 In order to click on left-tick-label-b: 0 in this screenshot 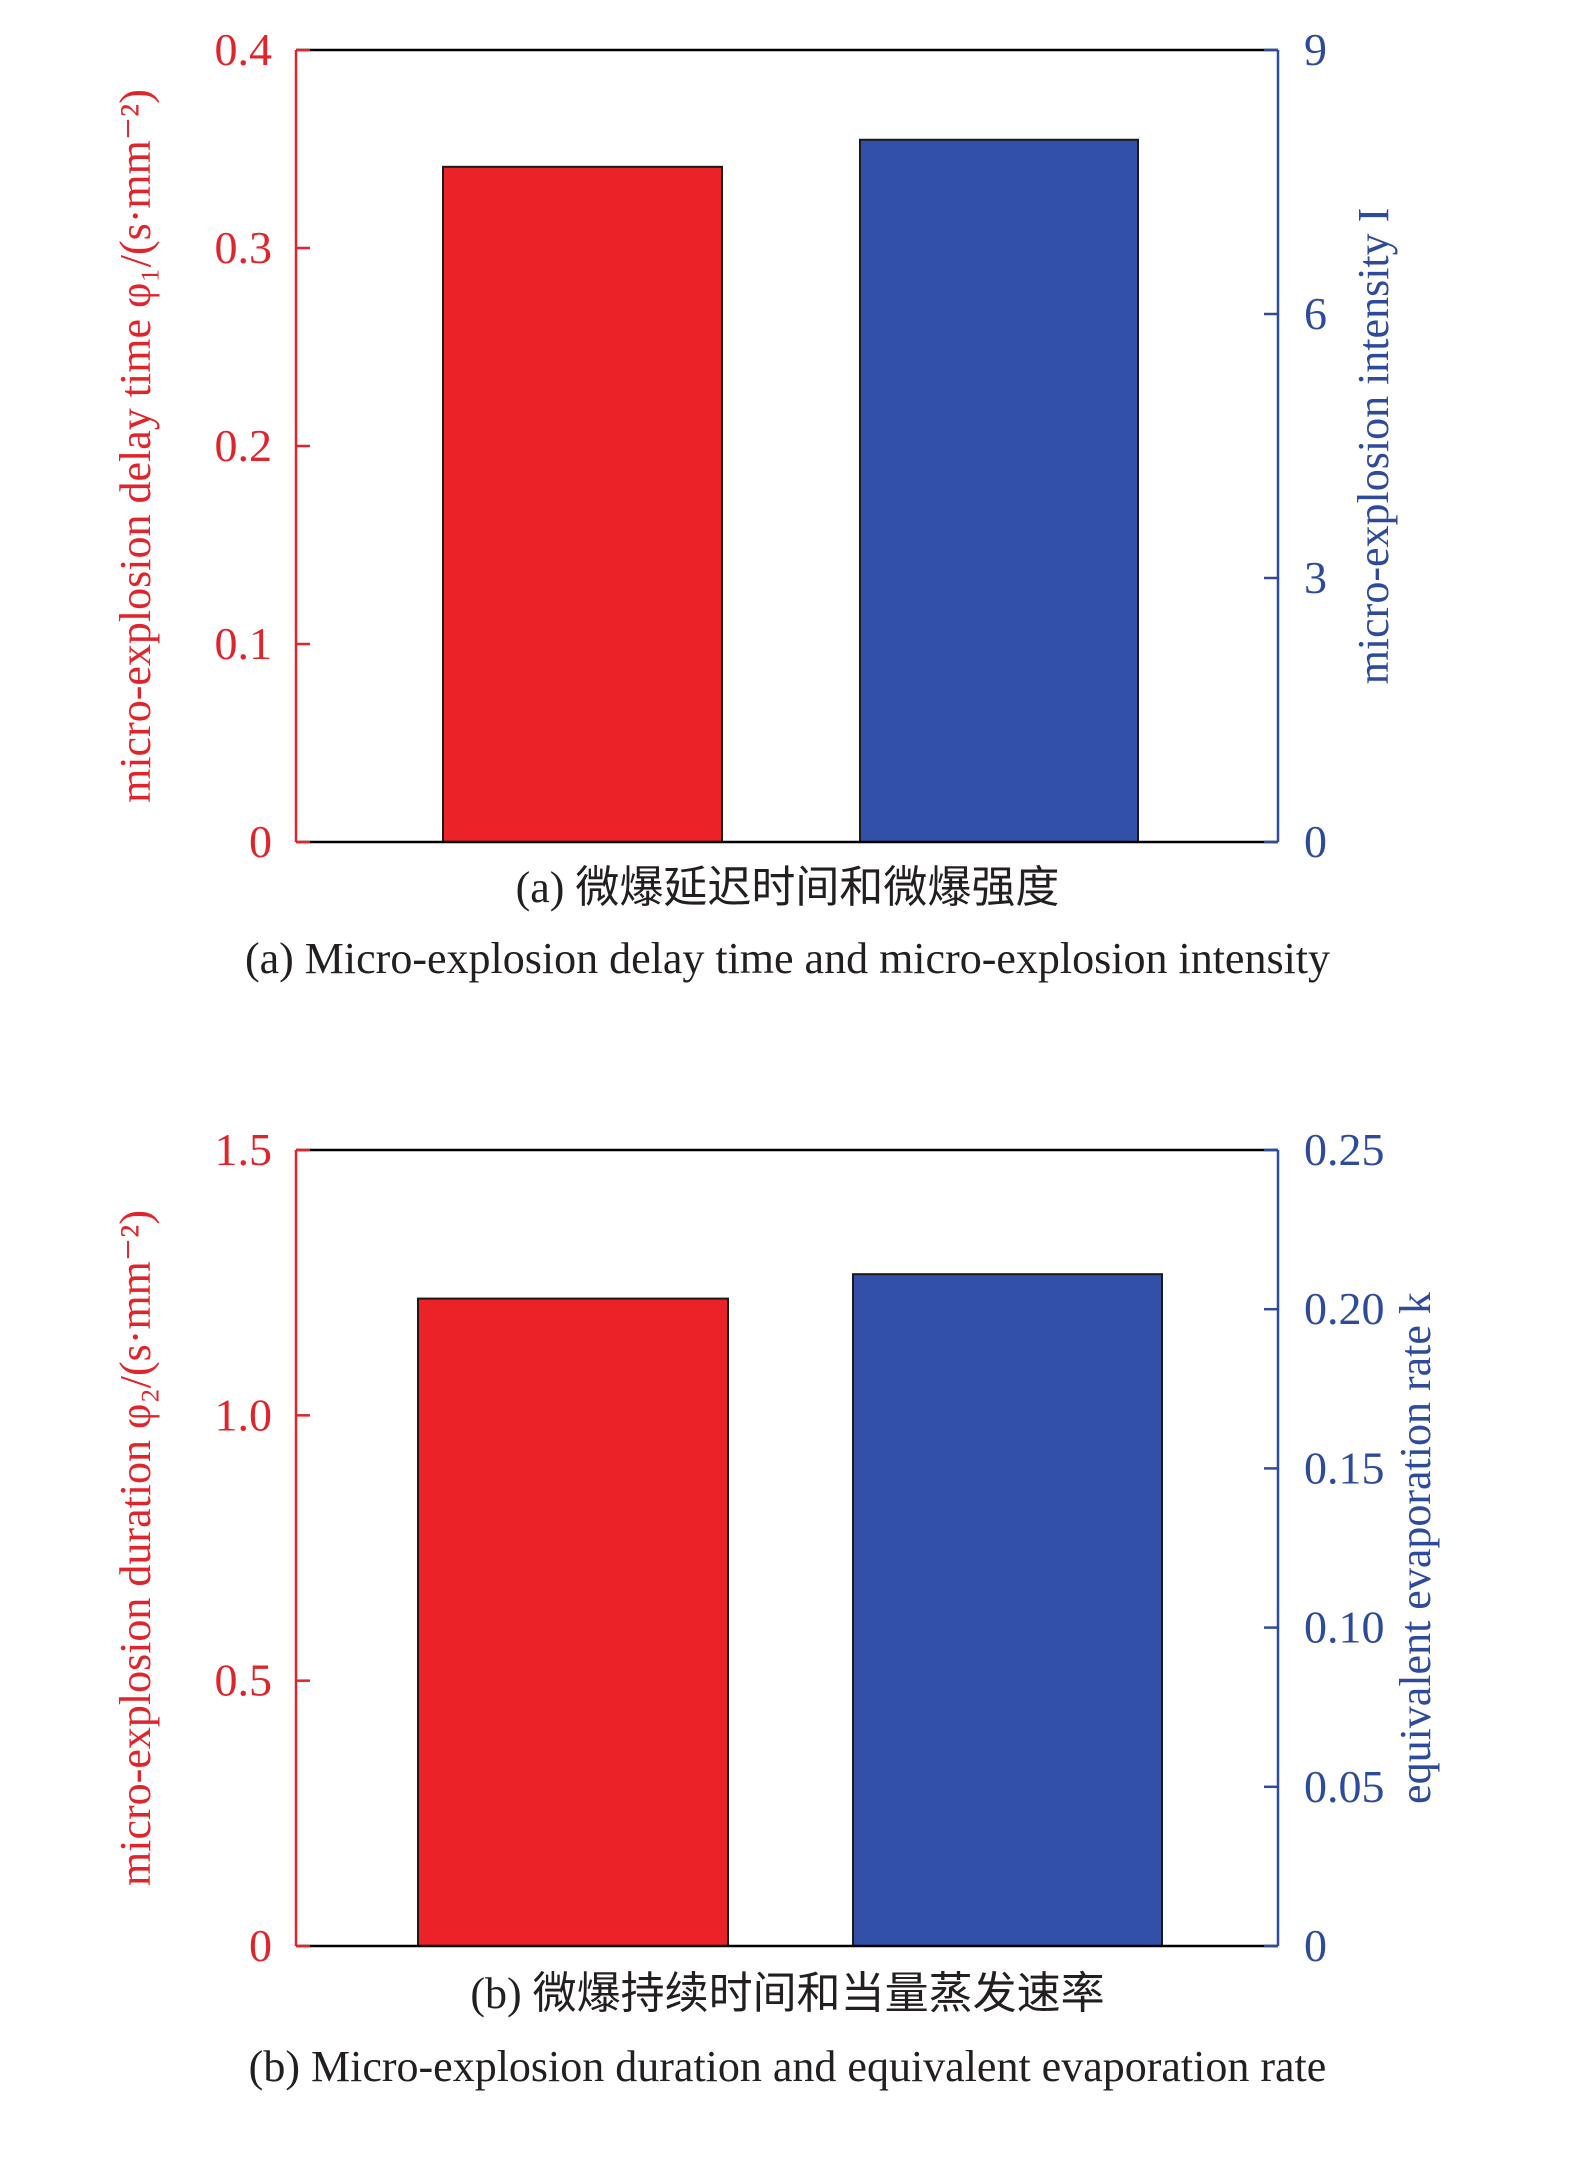, I will do `click(260, 1945)`.